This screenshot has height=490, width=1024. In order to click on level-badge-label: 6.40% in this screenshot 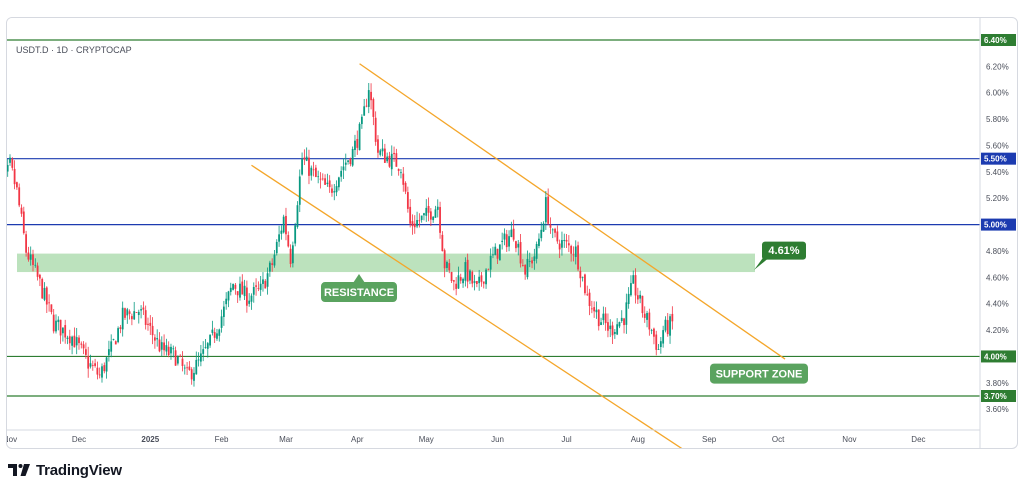, I will do `click(995, 40)`.